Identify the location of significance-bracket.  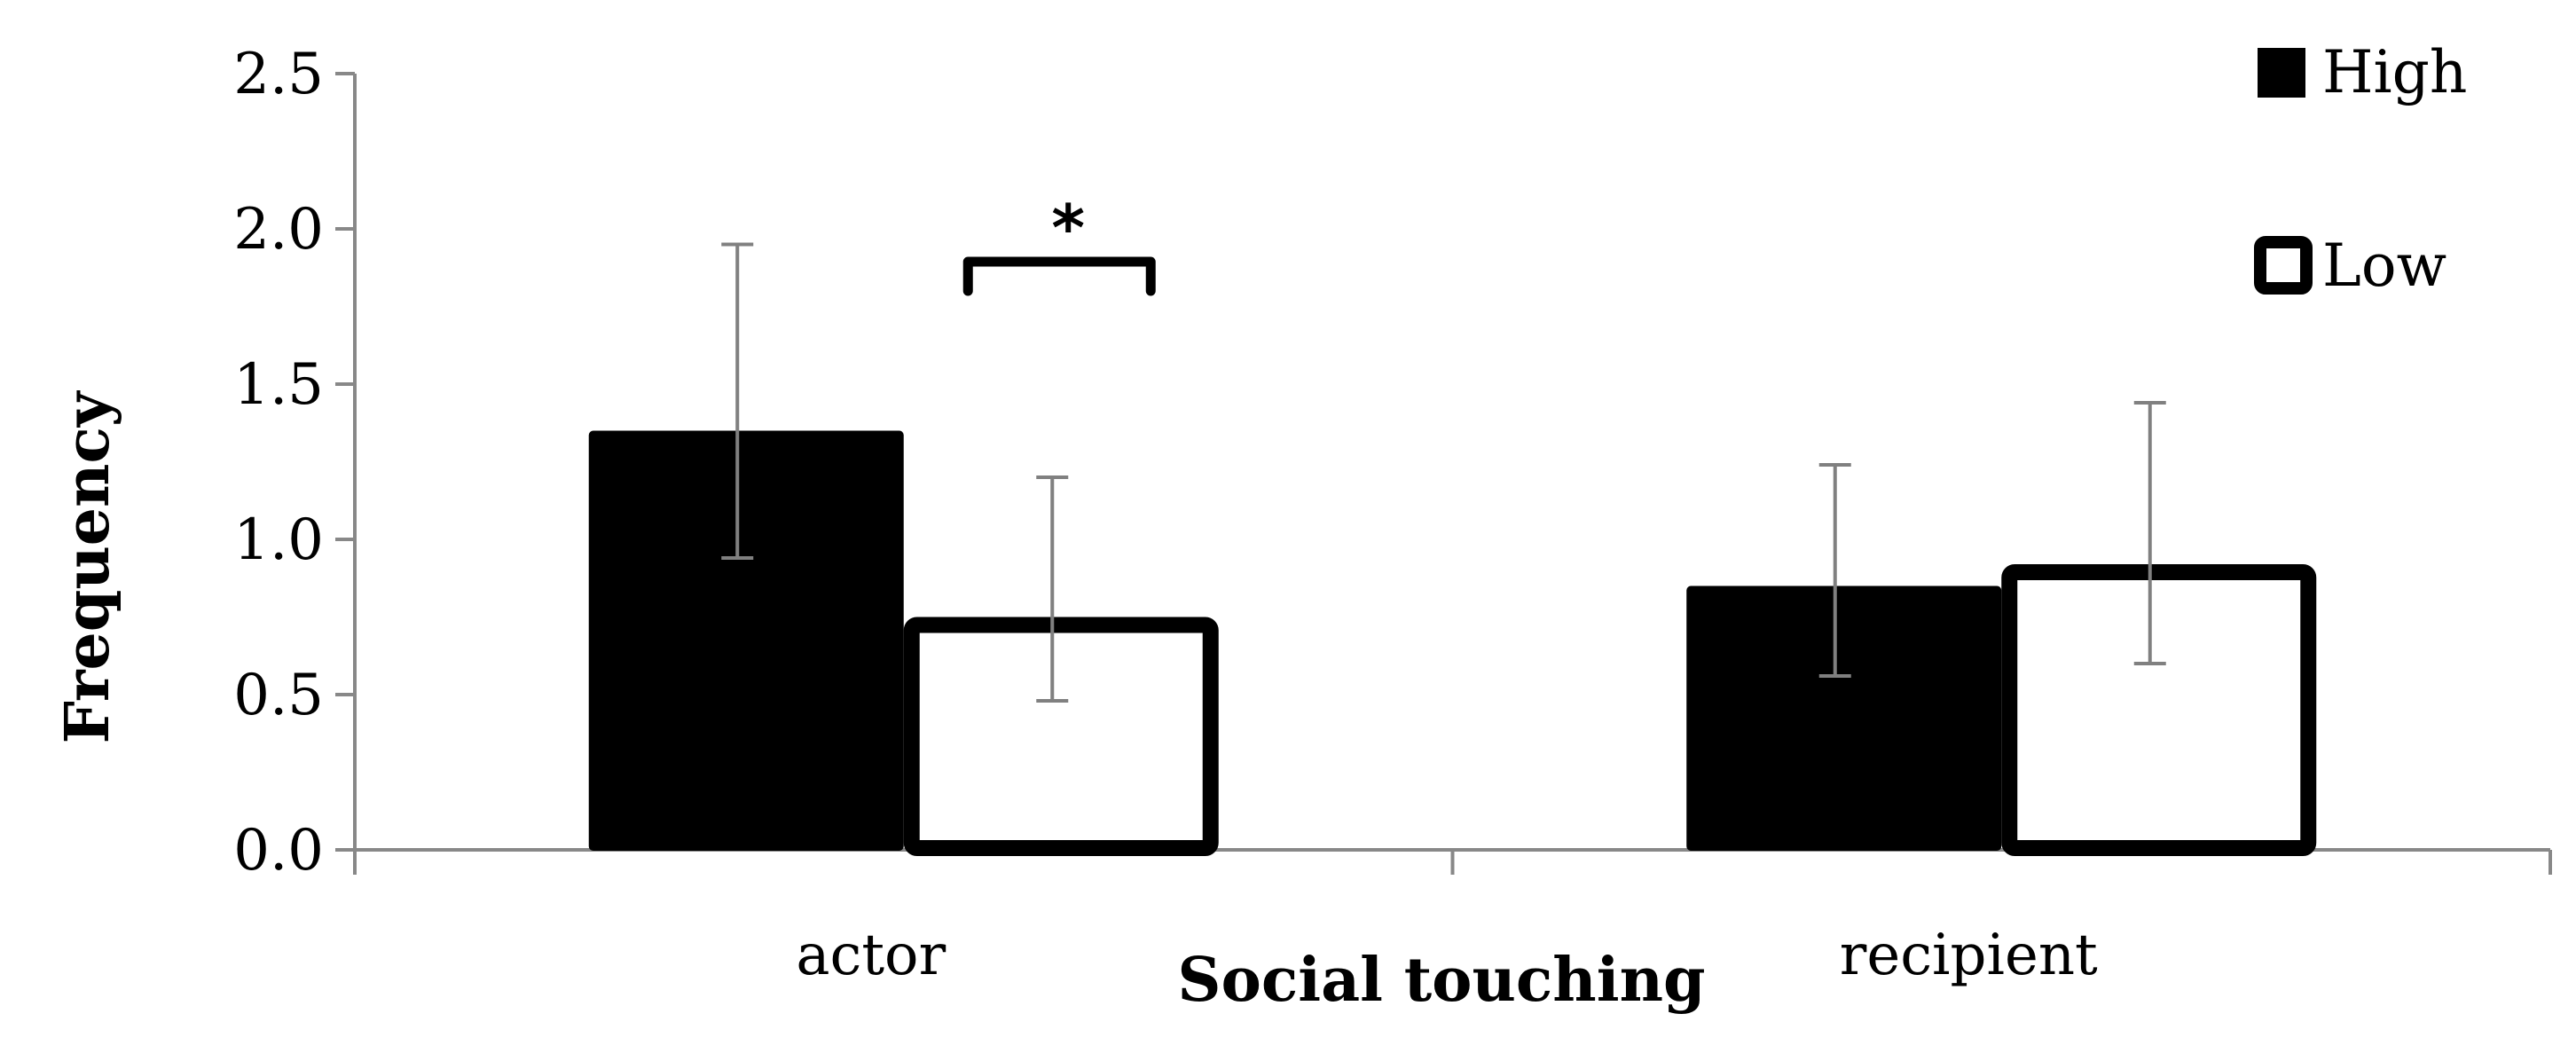
(1059, 276).